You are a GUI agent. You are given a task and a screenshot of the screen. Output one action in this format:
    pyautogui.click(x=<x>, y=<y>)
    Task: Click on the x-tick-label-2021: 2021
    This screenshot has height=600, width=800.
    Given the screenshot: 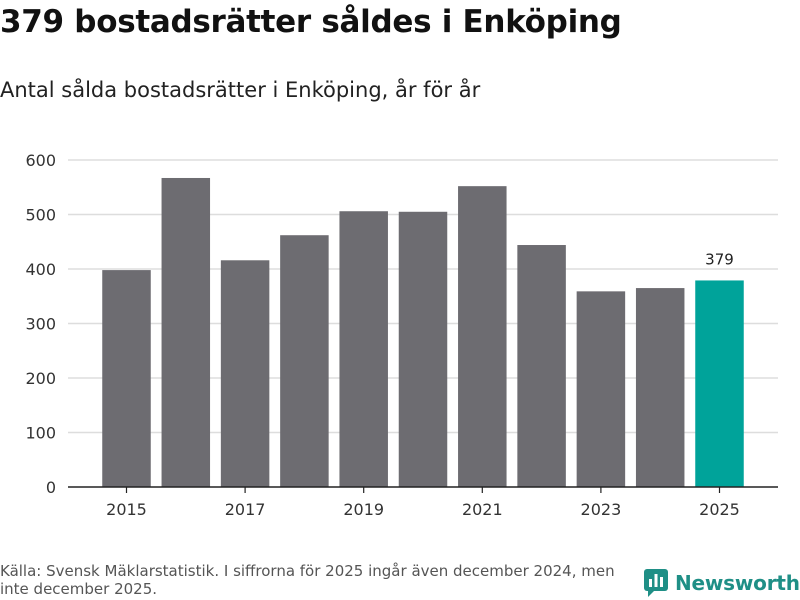 What is the action you would take?
    pyautogui.click(x=482, y=509)
    